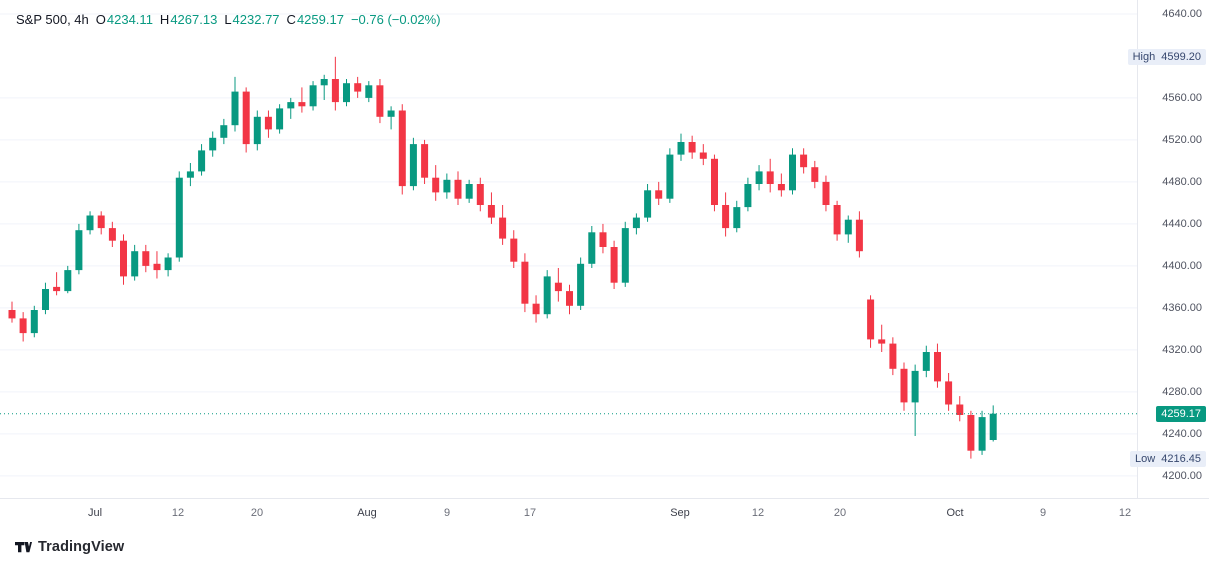 The image size is (1209, 564). Describe the element at coordinates (1168, 458) in the screenshot. I see `low-price-label: Low 4216.45` at that location.